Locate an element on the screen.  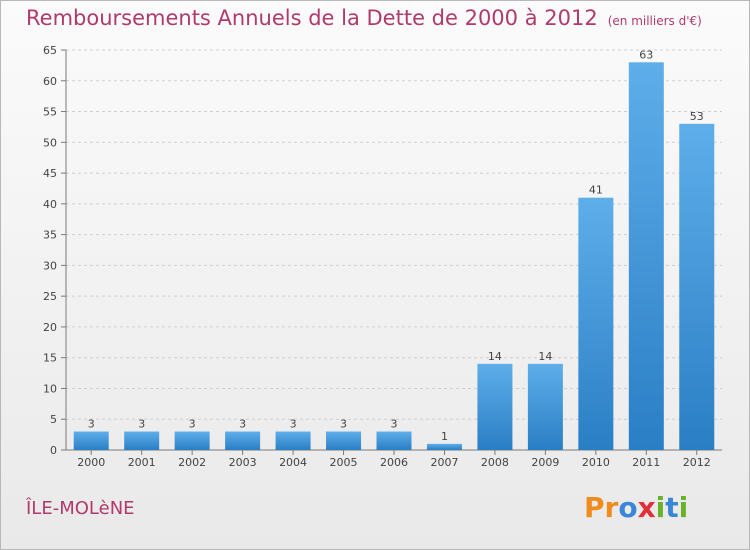
logo-letter: x is located at coordinates (647, 507).